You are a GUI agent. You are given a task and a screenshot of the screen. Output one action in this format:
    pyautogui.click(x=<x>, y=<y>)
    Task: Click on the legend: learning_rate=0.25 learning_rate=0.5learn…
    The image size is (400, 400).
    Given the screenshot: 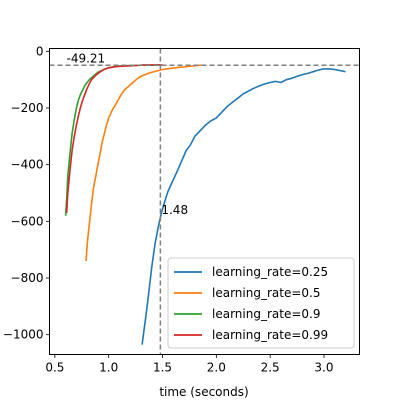 What is the action you would take?
    pyautogui.click(x=261, y=303)
    